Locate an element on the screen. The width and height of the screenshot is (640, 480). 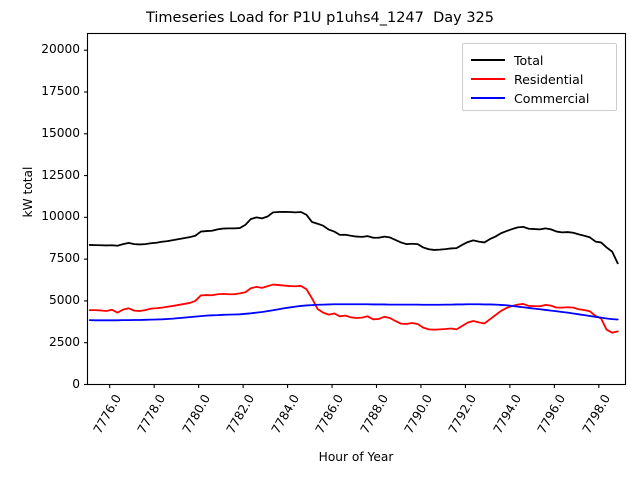
legend-label: Total is located at coordinates (529, 60).